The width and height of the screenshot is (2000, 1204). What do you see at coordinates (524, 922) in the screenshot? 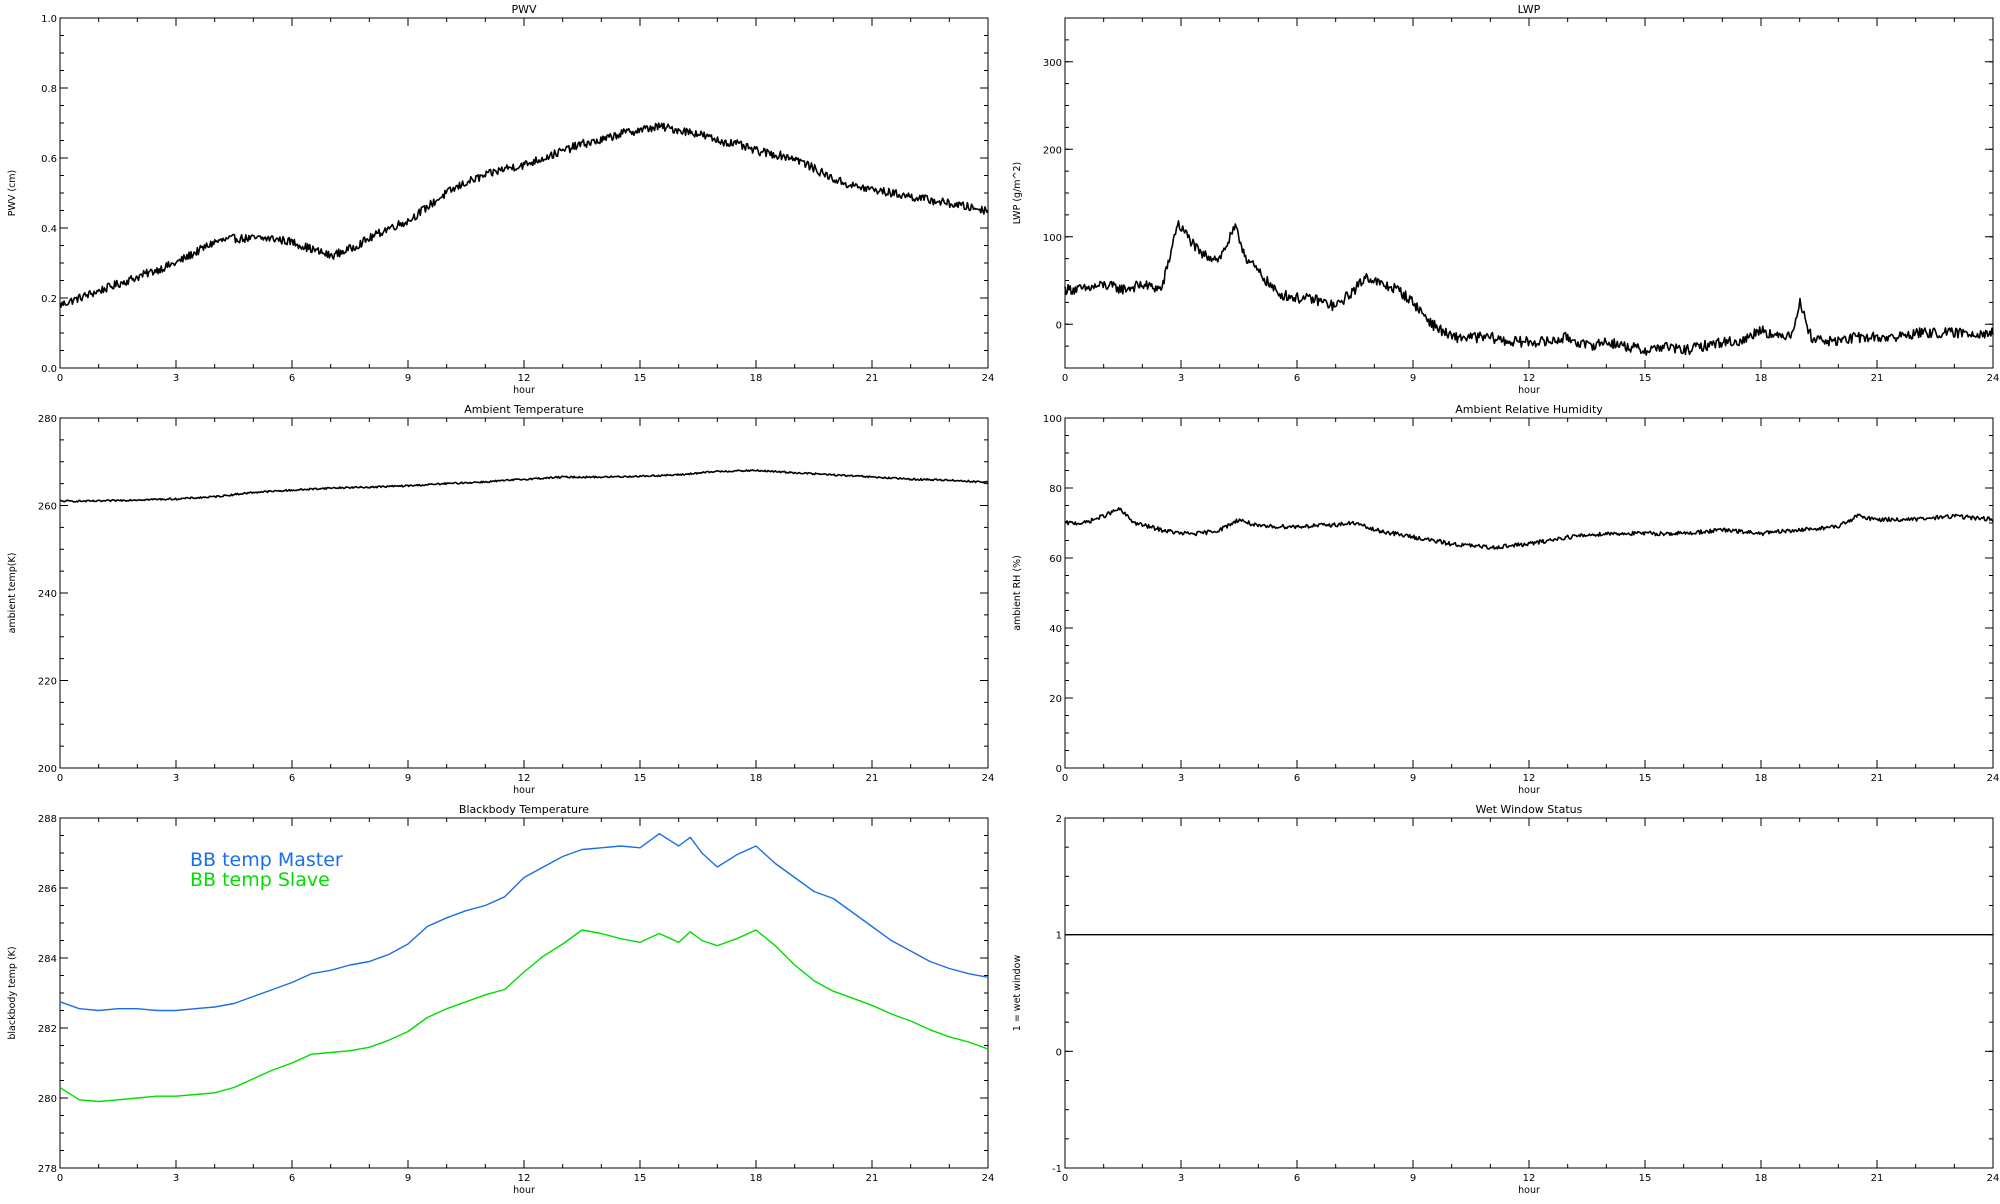
I see `bb-temp-master-series-line` at bounding box center [524, 922].